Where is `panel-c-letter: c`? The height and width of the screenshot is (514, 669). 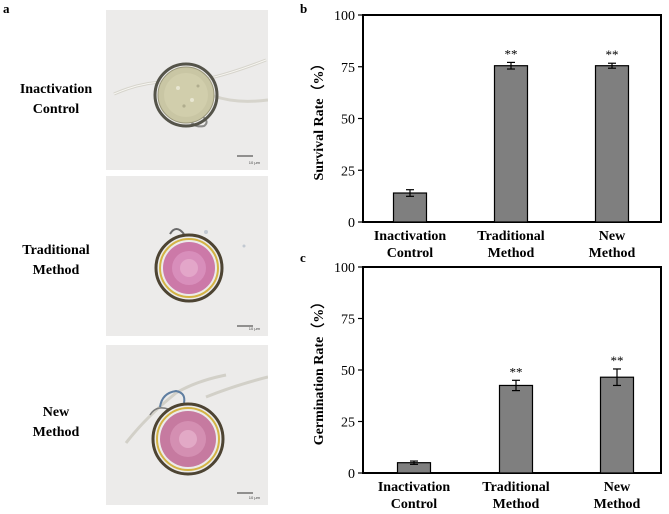
panel-c-letter: c is located at coordinates (303, 257).